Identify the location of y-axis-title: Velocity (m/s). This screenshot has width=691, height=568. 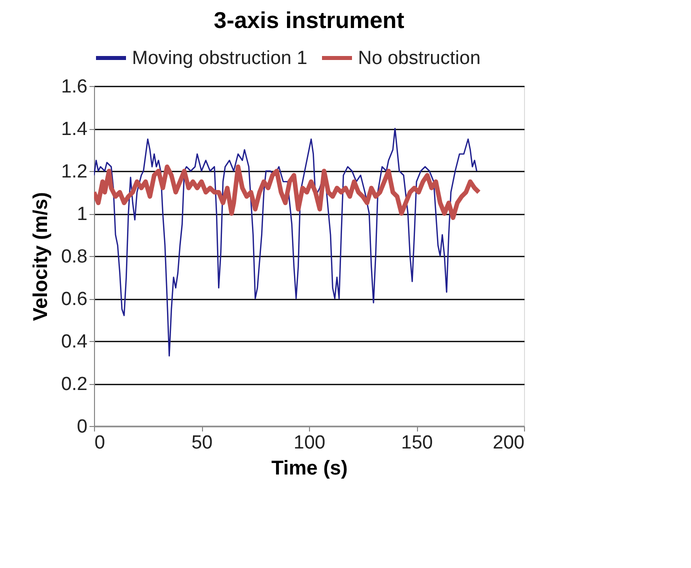
(41, 256).